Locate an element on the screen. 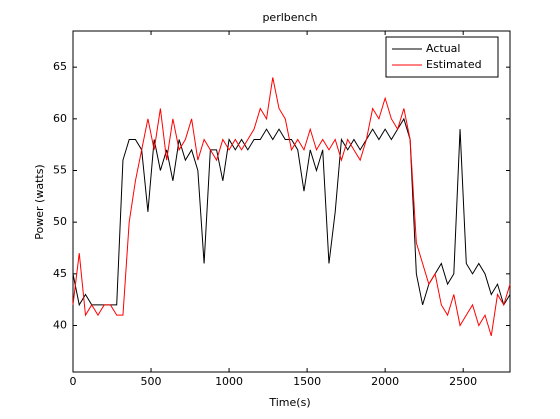 This screenshot has height=419, width=560. y-tick-label: 60 is located at coordinates (60, 118).